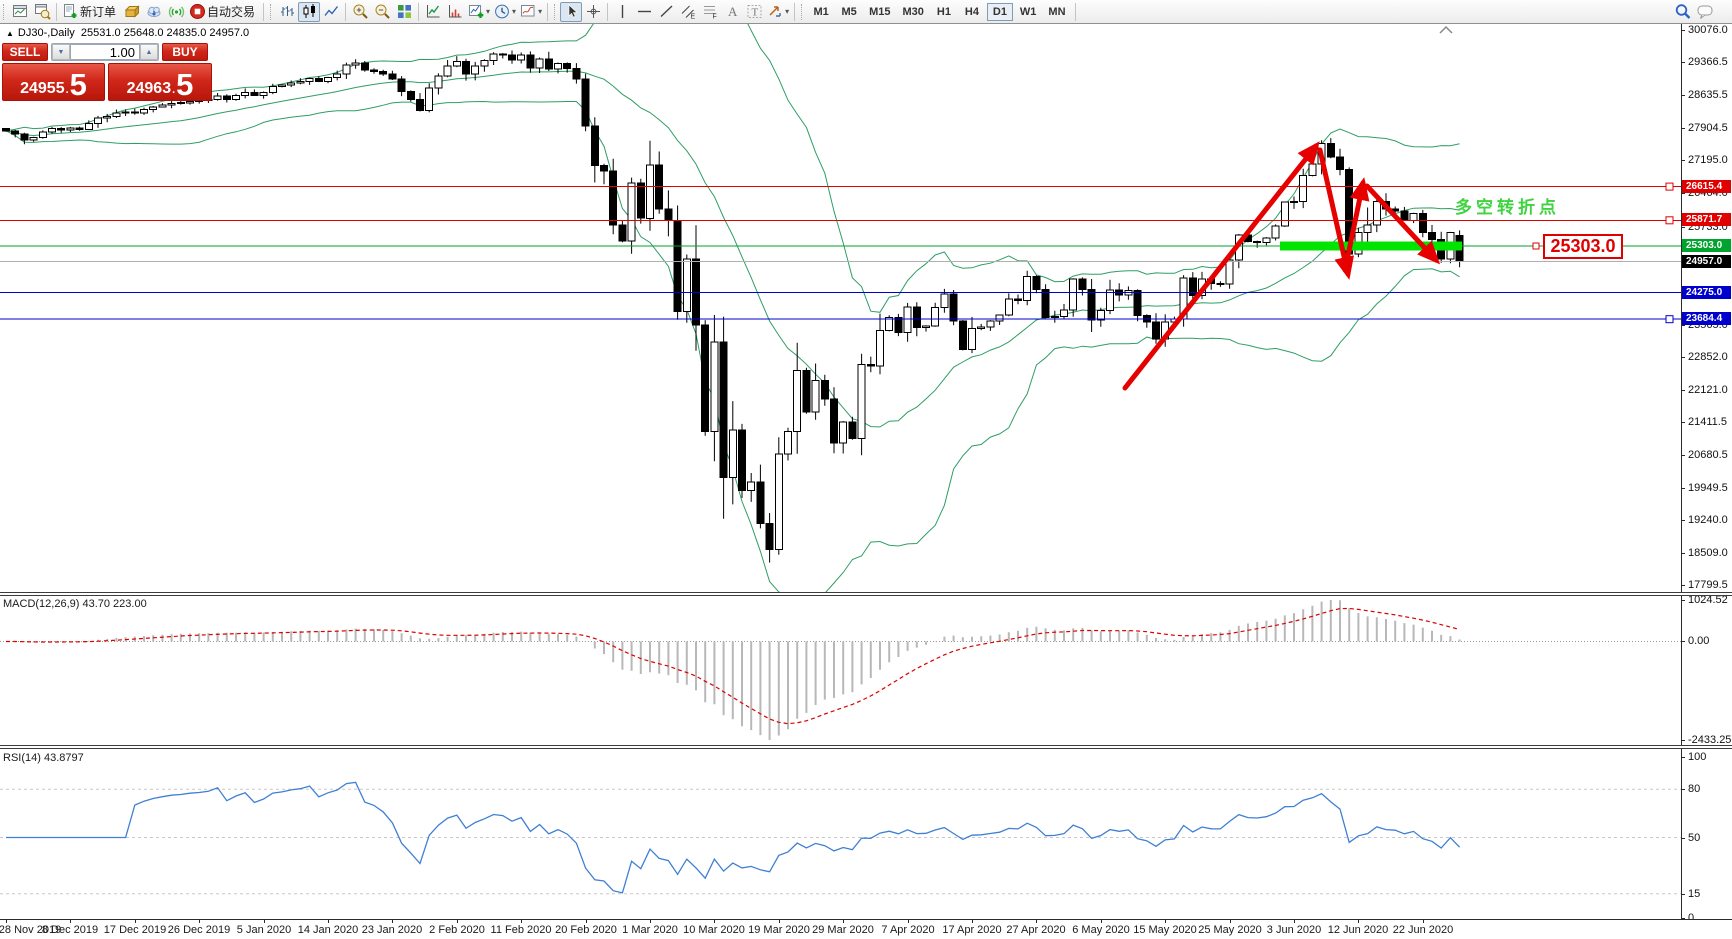 This screenshot has width=1732, height=939. I want to click on profiles-icon, so click(42, 12).